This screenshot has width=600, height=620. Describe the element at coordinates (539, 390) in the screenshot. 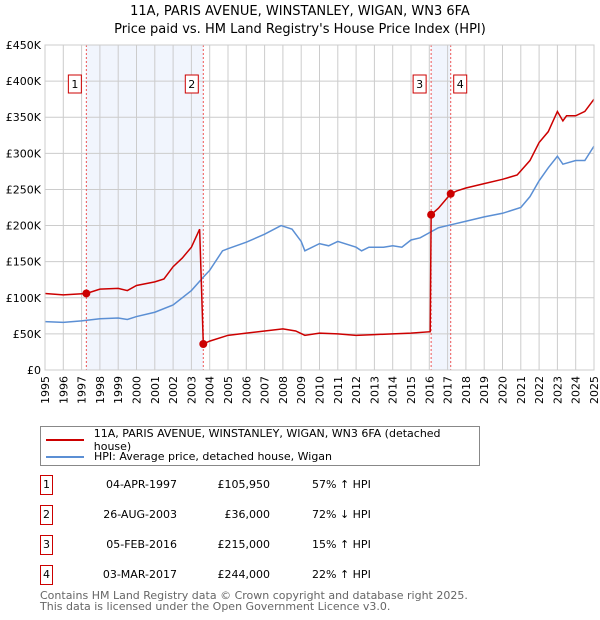

I see `x-tick-label: 2022` at that location.